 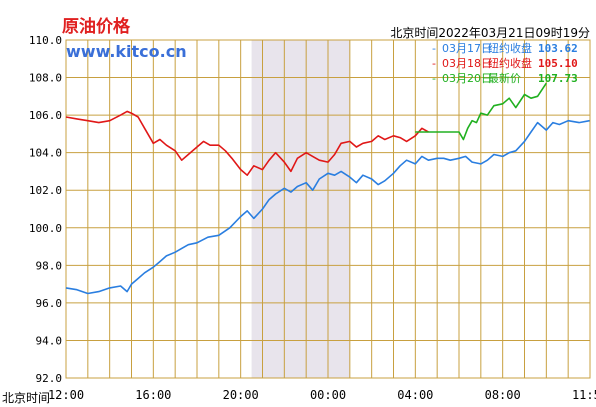 I want to click on x-tick-label: 16:00, so click(x=153, y=395).